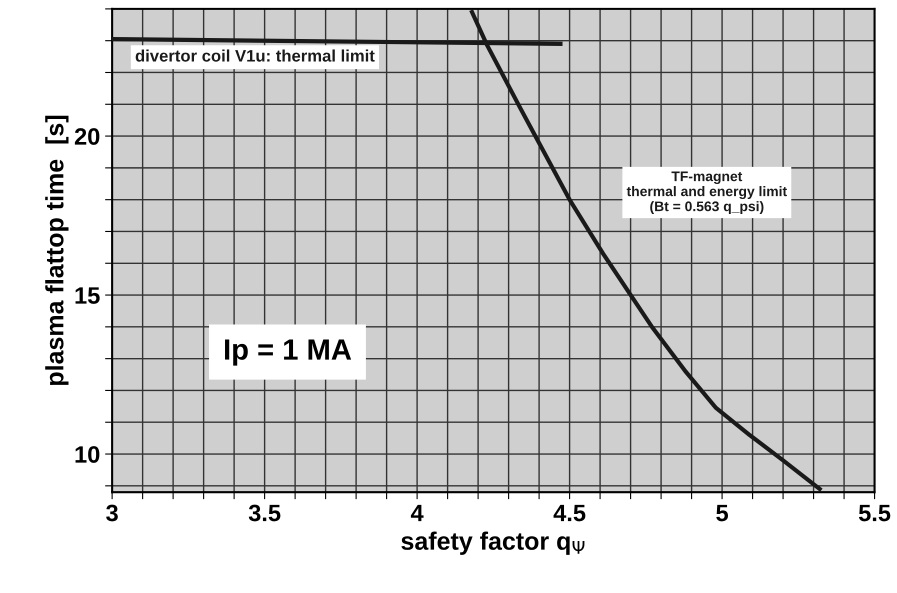 Image resolution: width=897 pixels, height=593 pixels. I want to click on y-axis-title: plasma flattop time [s], so click(57, 251).